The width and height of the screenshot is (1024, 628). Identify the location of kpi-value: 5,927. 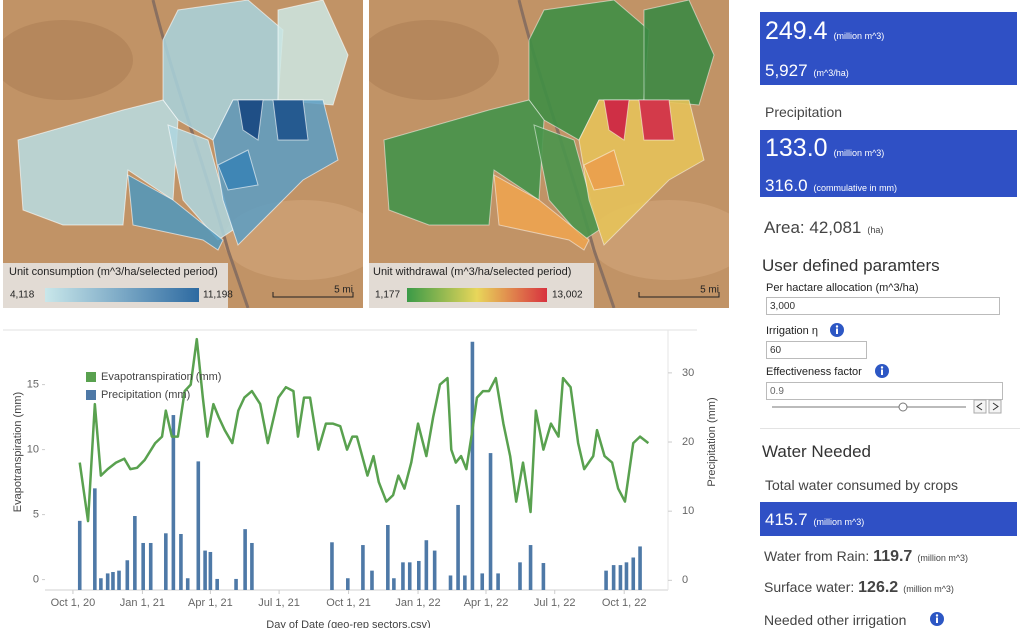
(786, 70).